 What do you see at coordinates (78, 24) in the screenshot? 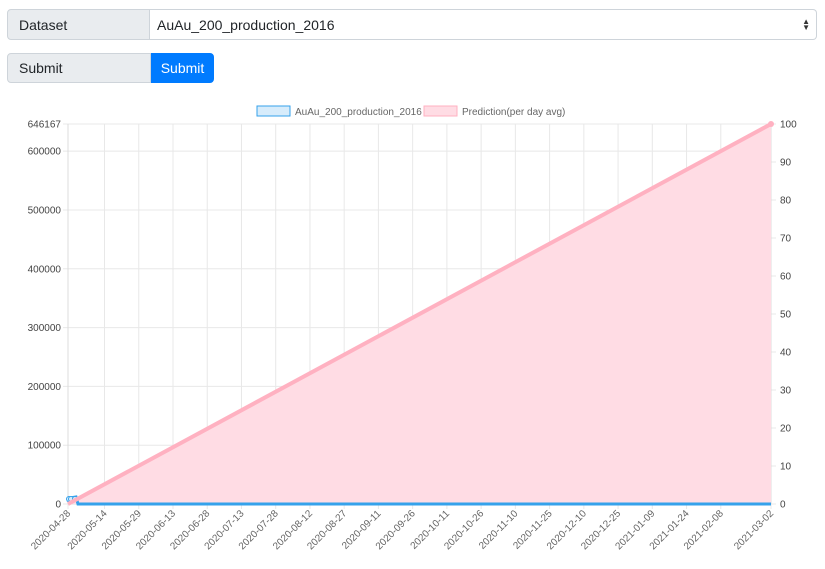
I see `dataset-label: Dataset` at bounding box center [78, 24].